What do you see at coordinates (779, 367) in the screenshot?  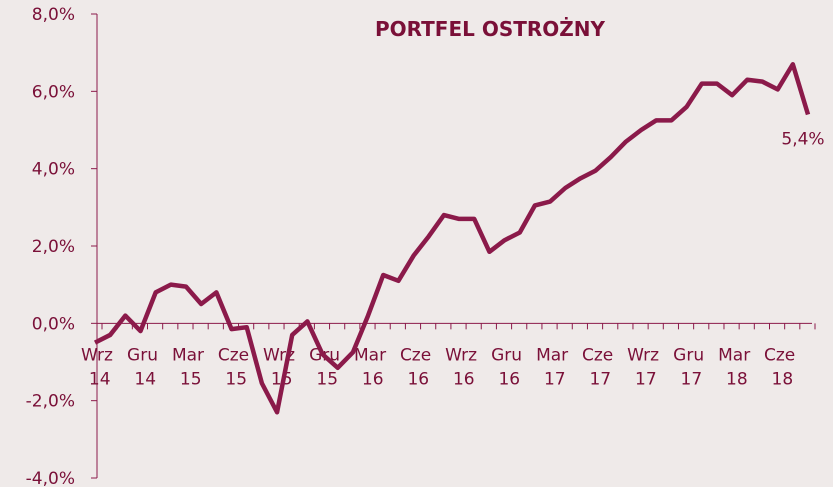 I see `x-tick-label: Cze 18` at bounding box center [779, 367].